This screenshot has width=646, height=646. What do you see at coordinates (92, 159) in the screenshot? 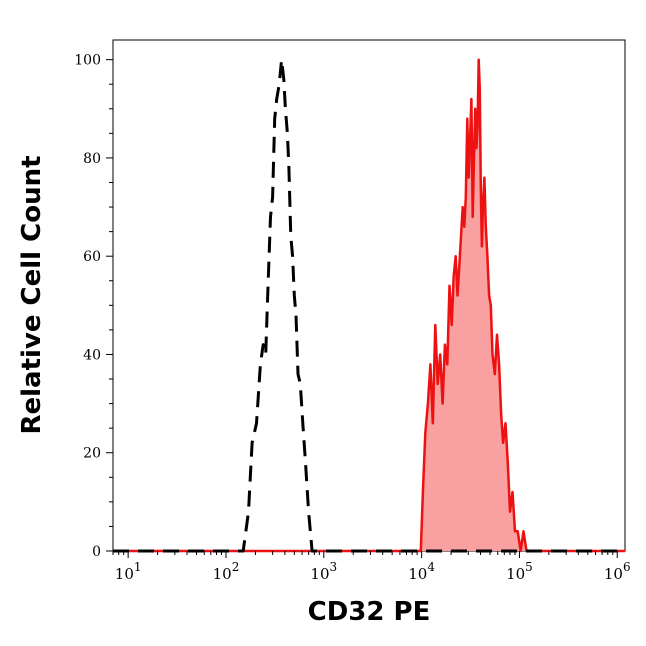
I see `y-tick-label: 80` at bounding box center [92, 159].